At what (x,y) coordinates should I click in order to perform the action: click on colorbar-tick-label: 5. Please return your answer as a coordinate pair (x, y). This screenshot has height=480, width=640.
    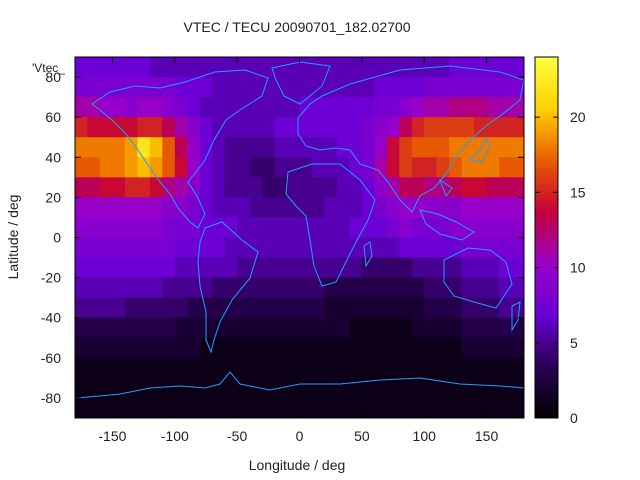
    Looking at the image, I should click on (574, 343).